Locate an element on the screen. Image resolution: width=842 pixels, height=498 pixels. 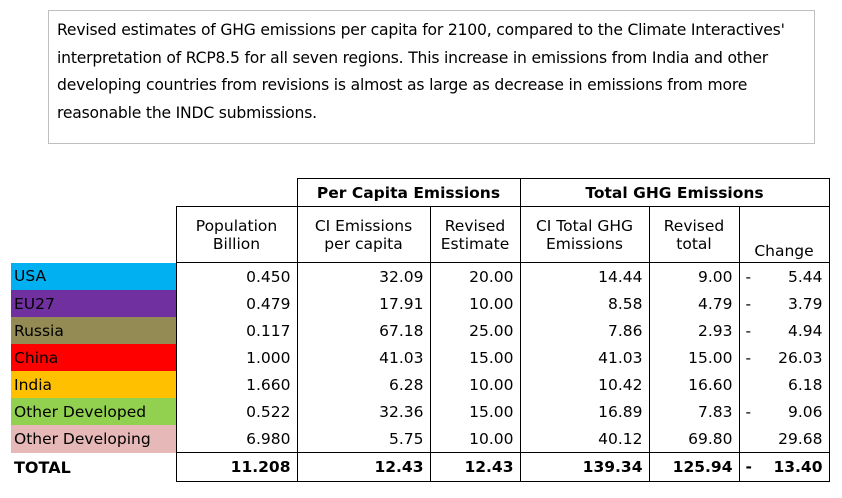
region-label: India is located at coordinates (93, 384).